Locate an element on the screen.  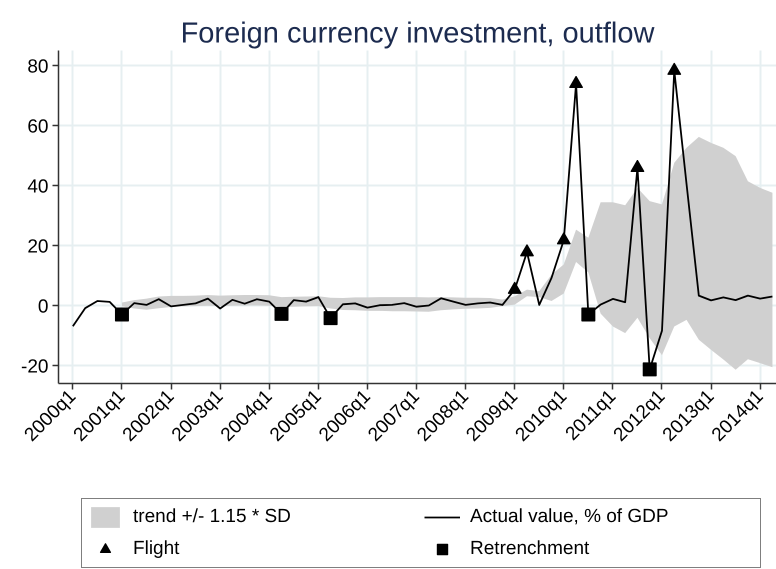
y-tick-label: 80 is located at coordinates (38, 67).